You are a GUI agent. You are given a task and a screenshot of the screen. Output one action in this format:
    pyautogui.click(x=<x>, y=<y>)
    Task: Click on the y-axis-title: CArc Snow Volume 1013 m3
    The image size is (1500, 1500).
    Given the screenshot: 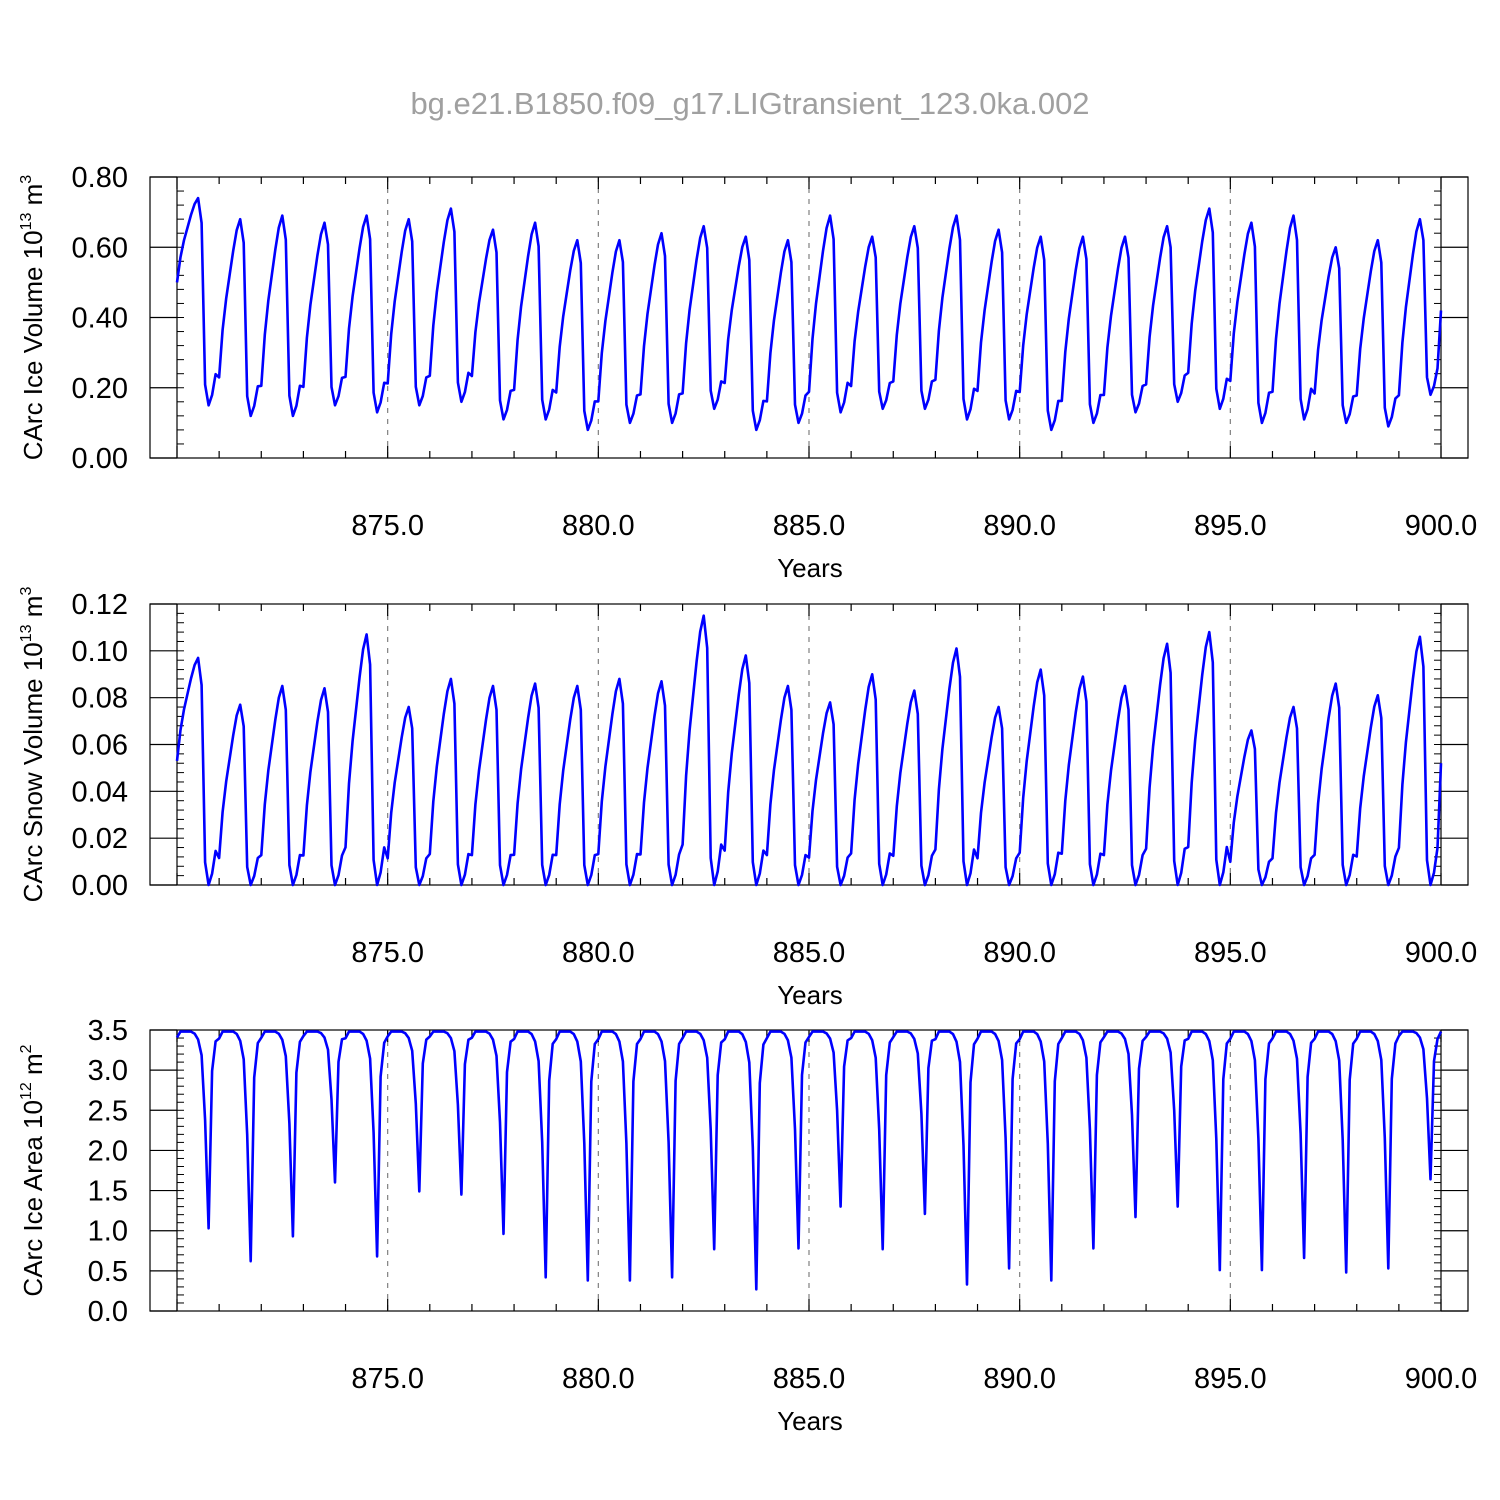 What is the action you would take?
    pyautogui.click(x=33, y=745)
    